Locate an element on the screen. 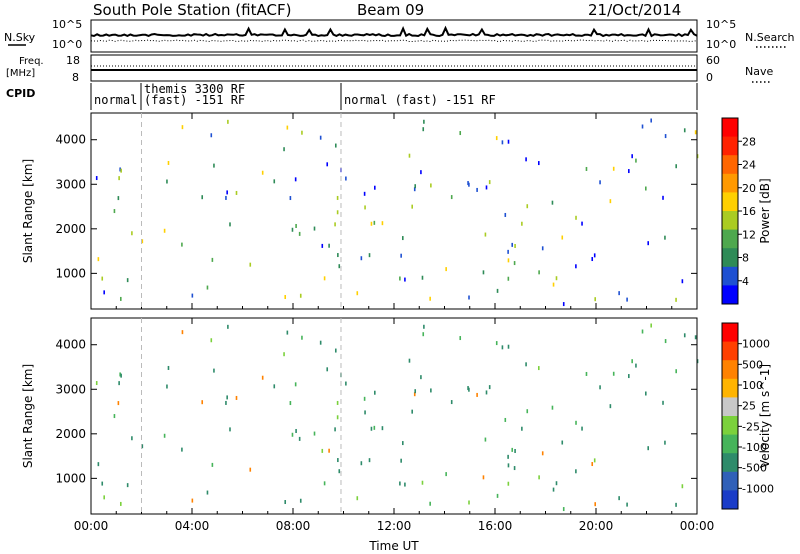 The image size is (800, 554). colorbar-tick-label: 20 is located at coordinates (749, 188).